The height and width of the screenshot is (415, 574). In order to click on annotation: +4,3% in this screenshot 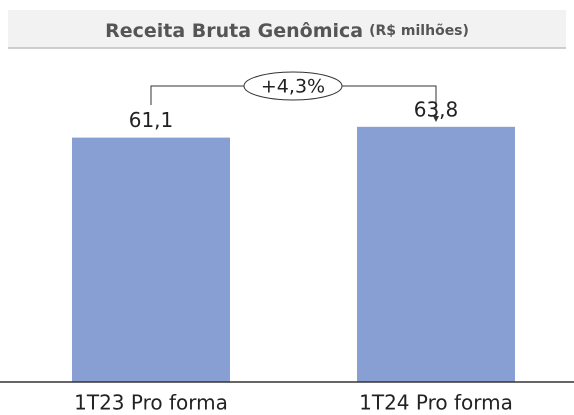, I will do `click(293, 87)`.